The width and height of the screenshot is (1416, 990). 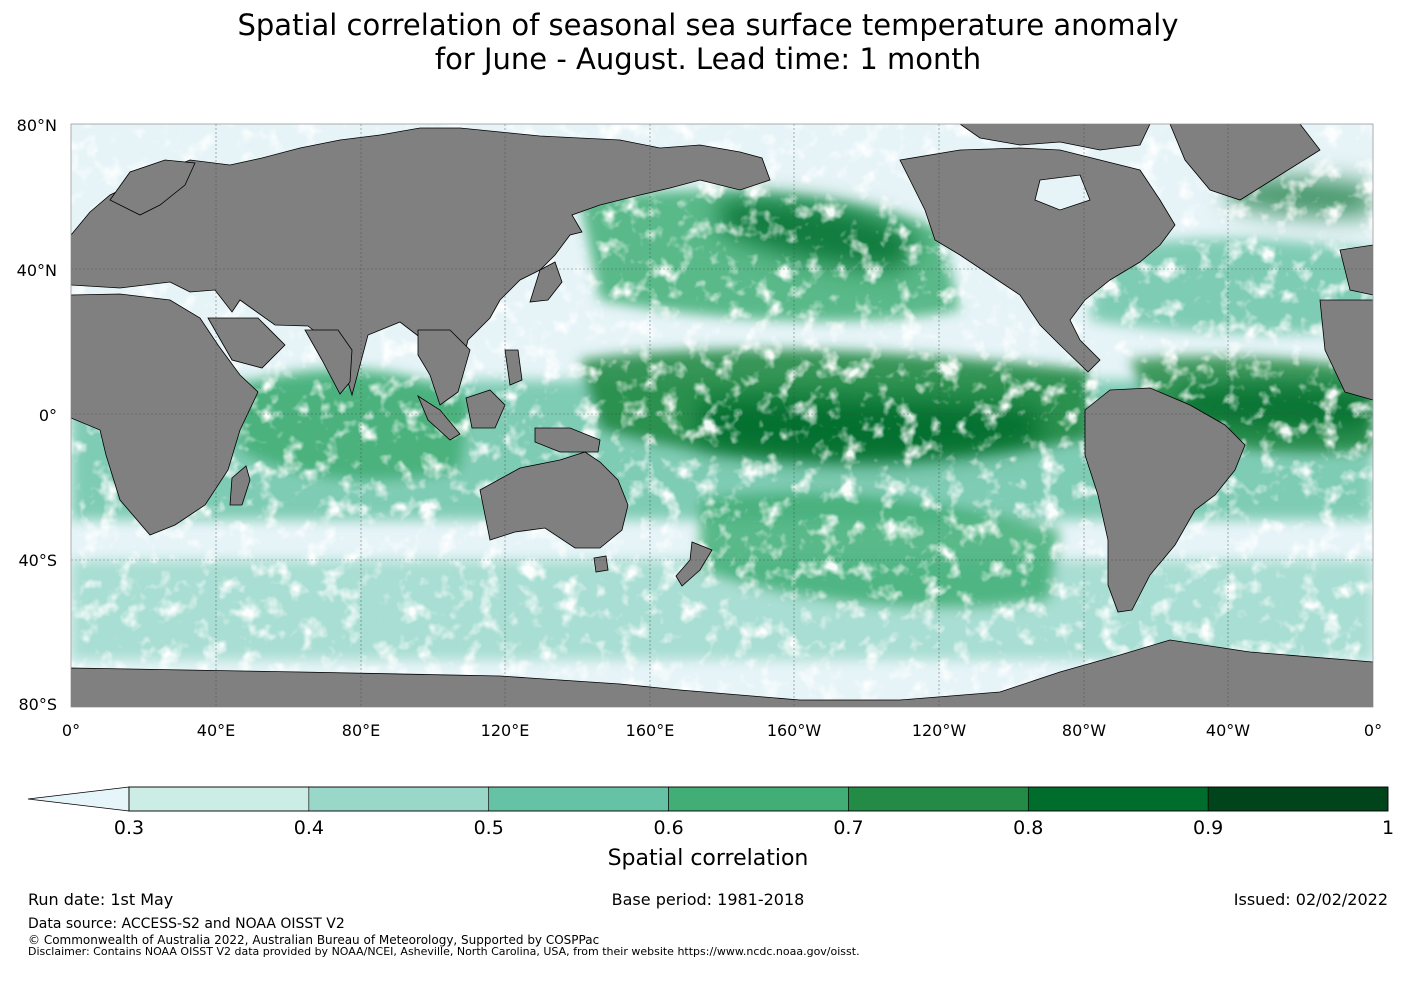 I want to click on colorbar-tick-label: 0.5, so click(x=489, y=828).